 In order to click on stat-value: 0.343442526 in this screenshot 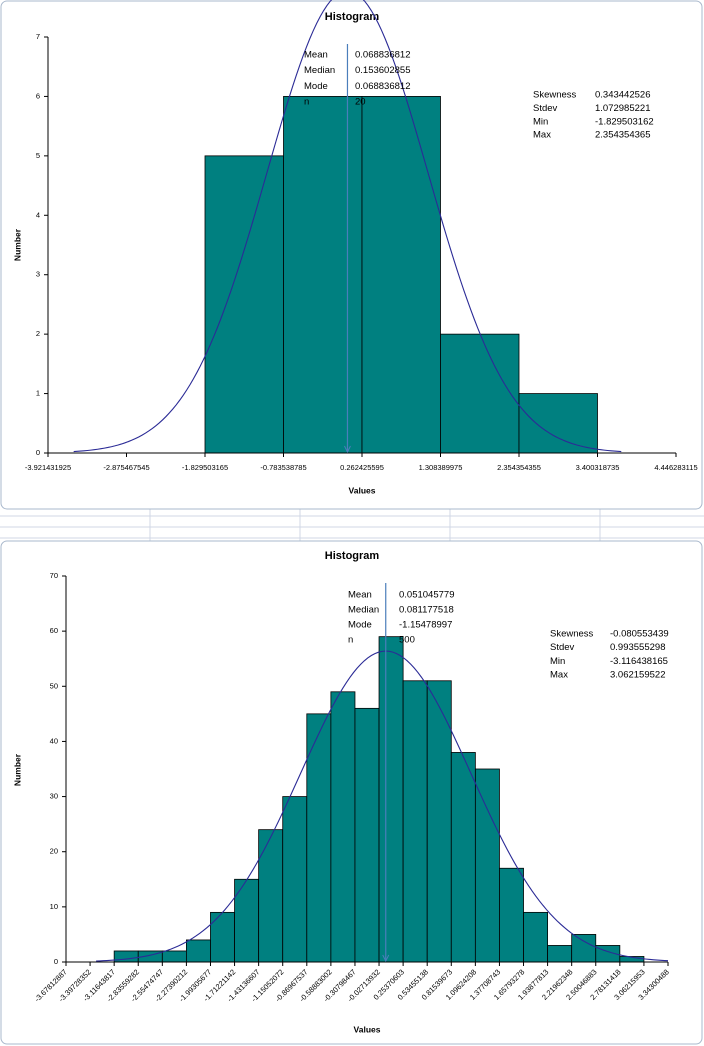, I will do `click(622, 95)`.